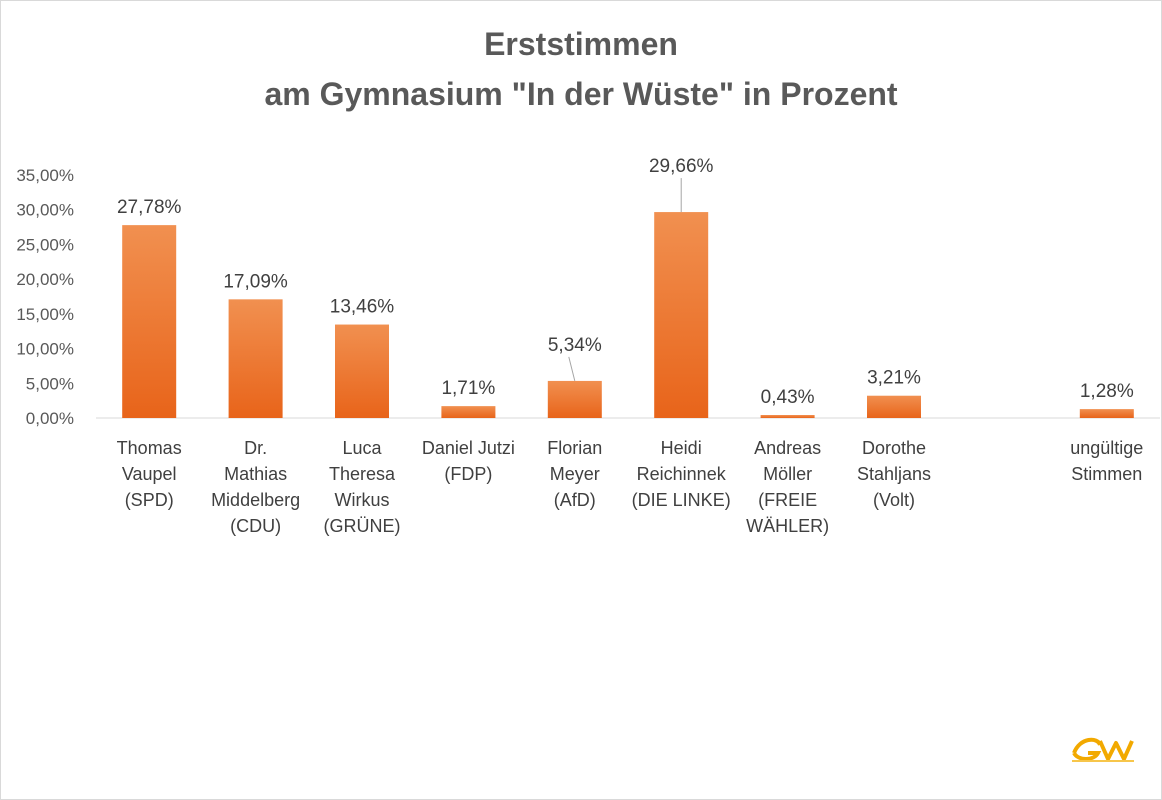 The width and height of the screenshot is (1162, 800). Describe the element at coordinates (894, 378) in the screenshot. I see `data-label: 3,21%` at that location.